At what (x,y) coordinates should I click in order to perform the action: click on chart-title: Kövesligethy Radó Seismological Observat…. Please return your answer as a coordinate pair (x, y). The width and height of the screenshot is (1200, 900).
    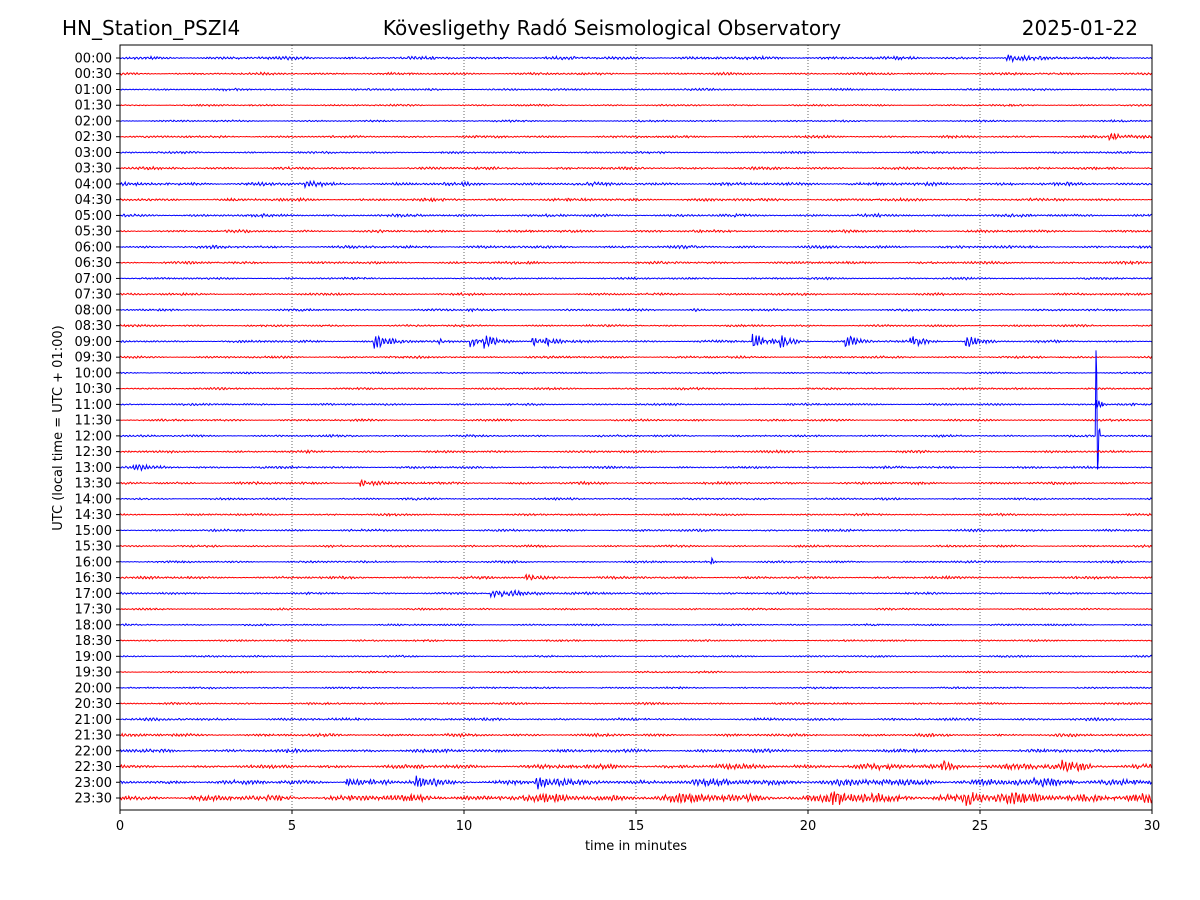
    Looking at the image, I should click on (612, 28).